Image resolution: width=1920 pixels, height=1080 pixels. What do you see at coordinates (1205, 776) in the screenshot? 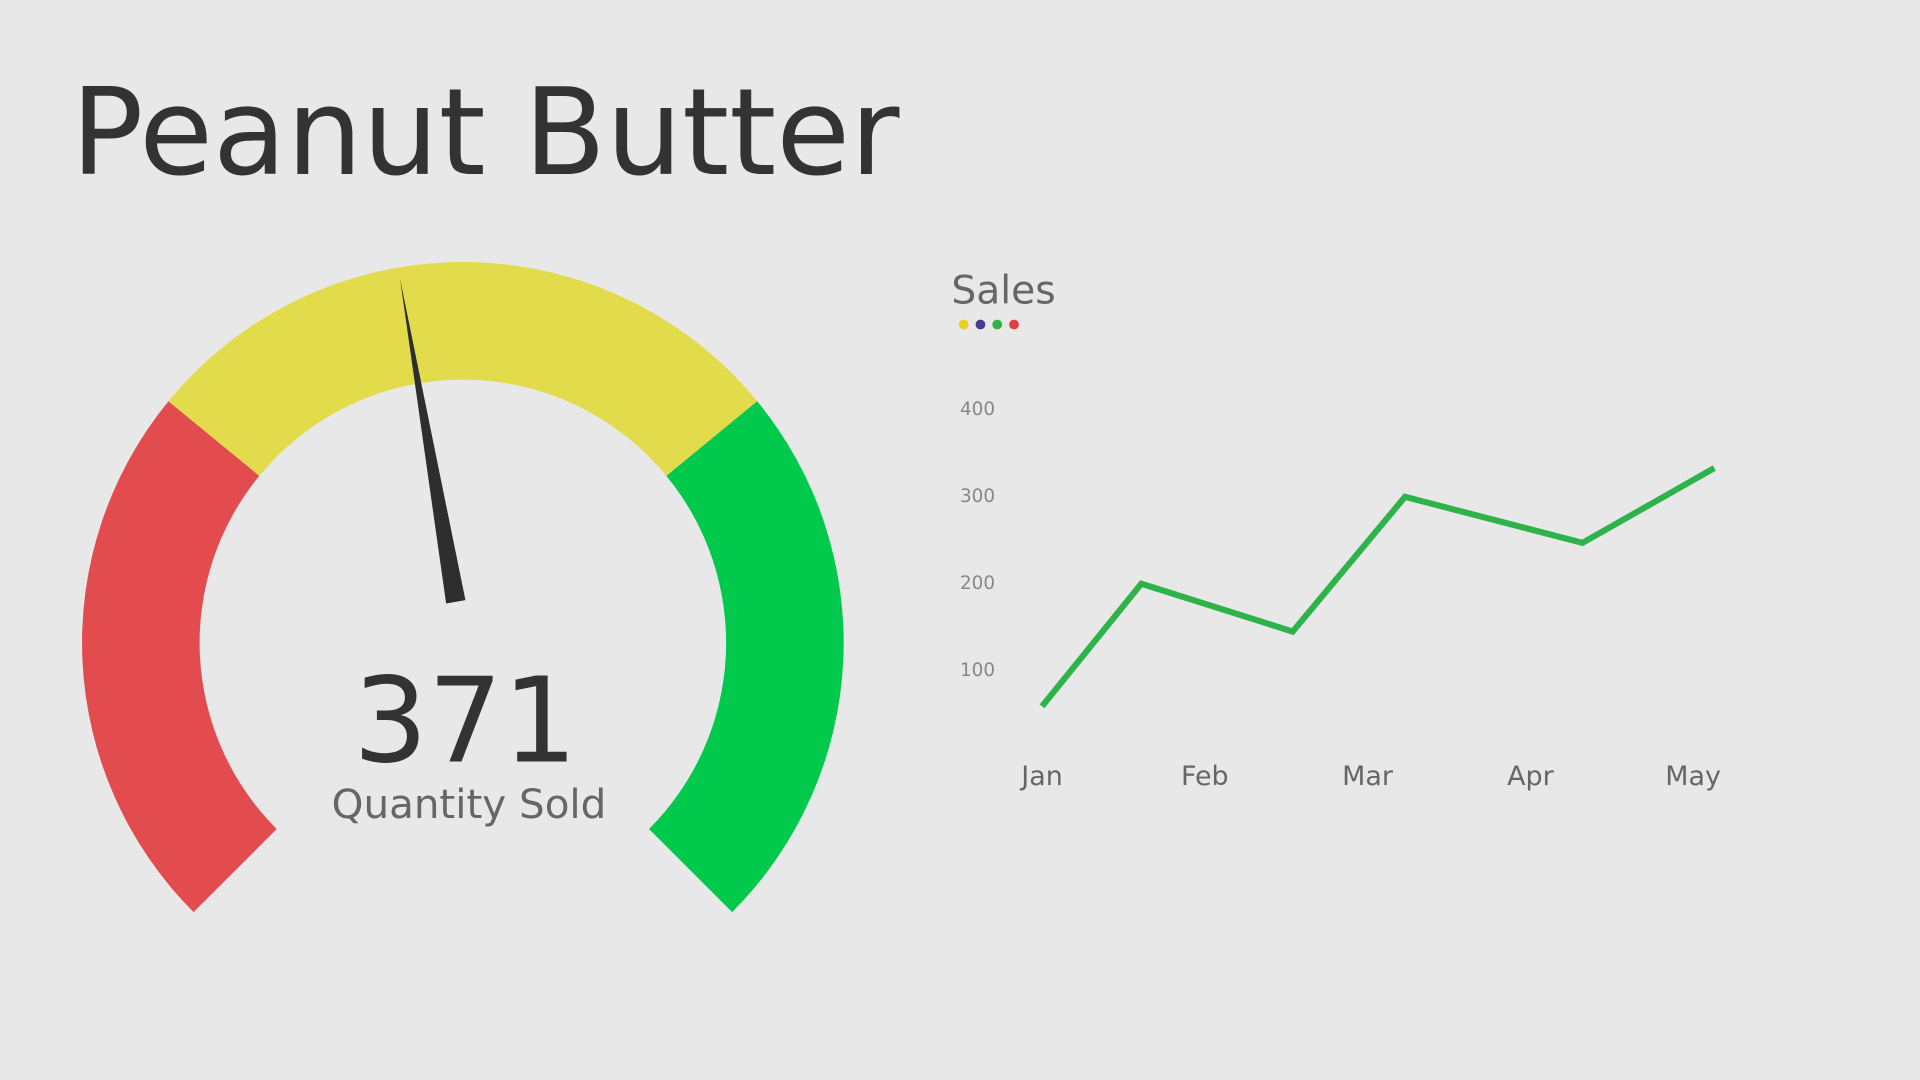
I see `x-tick-label: Feb` at bounding box center [1205, 776].